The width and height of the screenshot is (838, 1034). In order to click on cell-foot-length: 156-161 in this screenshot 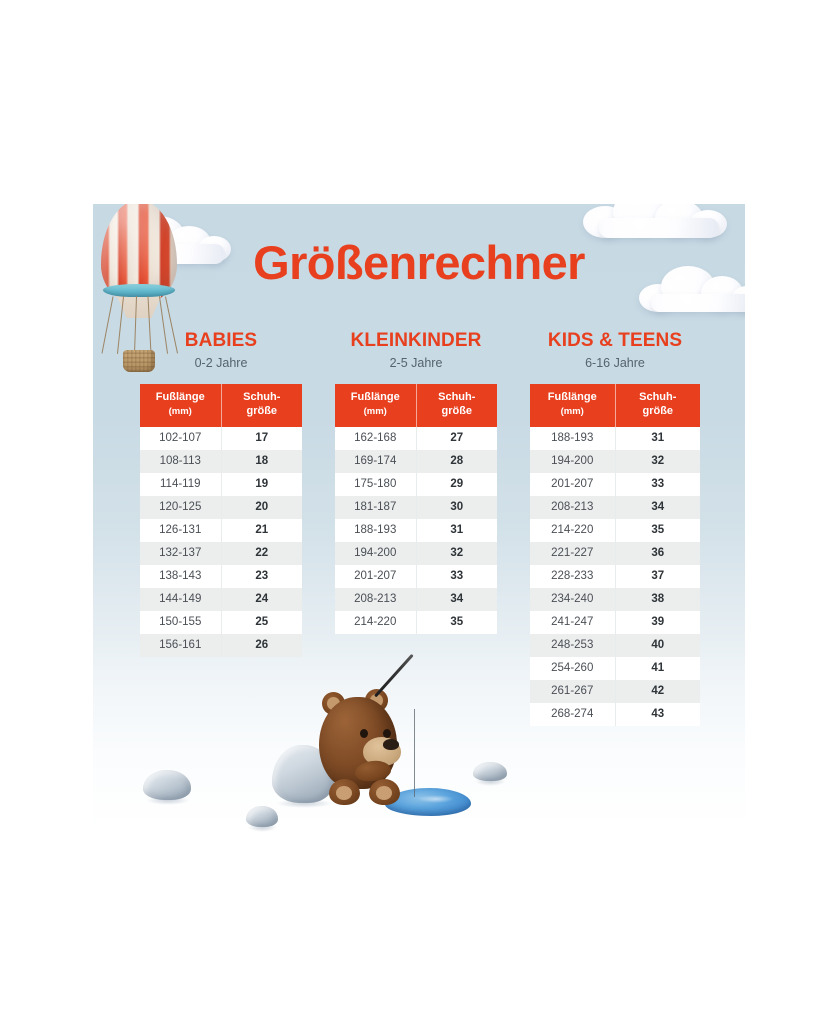, I will do `click(181, 645)`.